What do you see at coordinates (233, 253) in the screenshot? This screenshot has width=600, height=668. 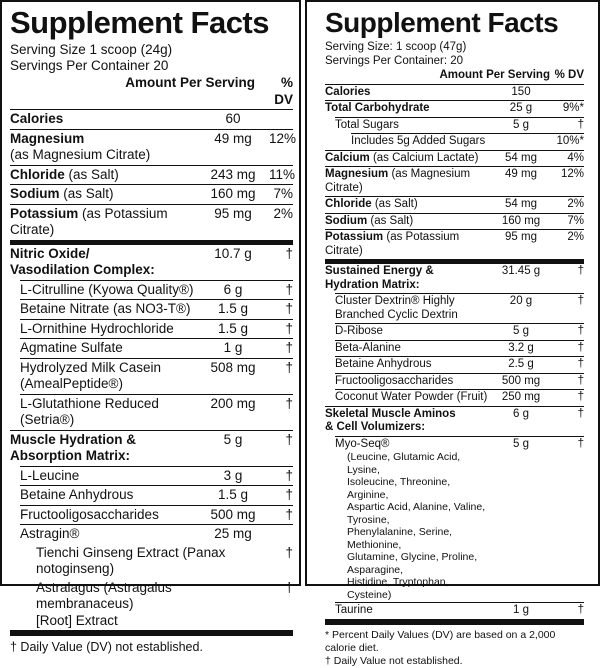 I see `amount: 10.7 g` at bounding box center [233, 253].